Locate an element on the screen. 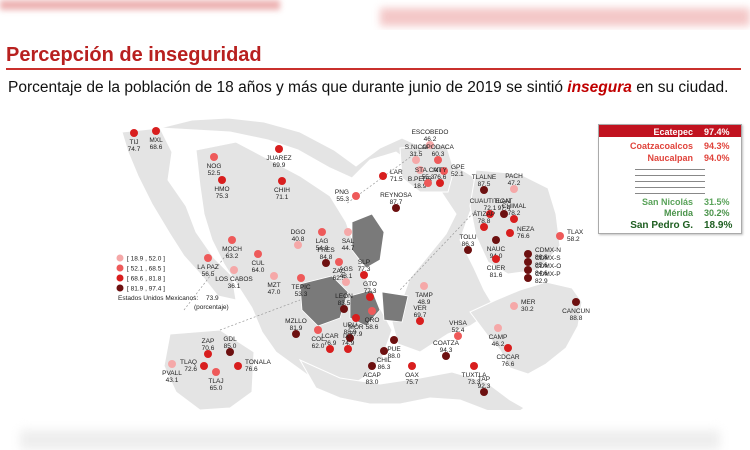  city-name: STA.CAT is located at coordinates (428, 170).